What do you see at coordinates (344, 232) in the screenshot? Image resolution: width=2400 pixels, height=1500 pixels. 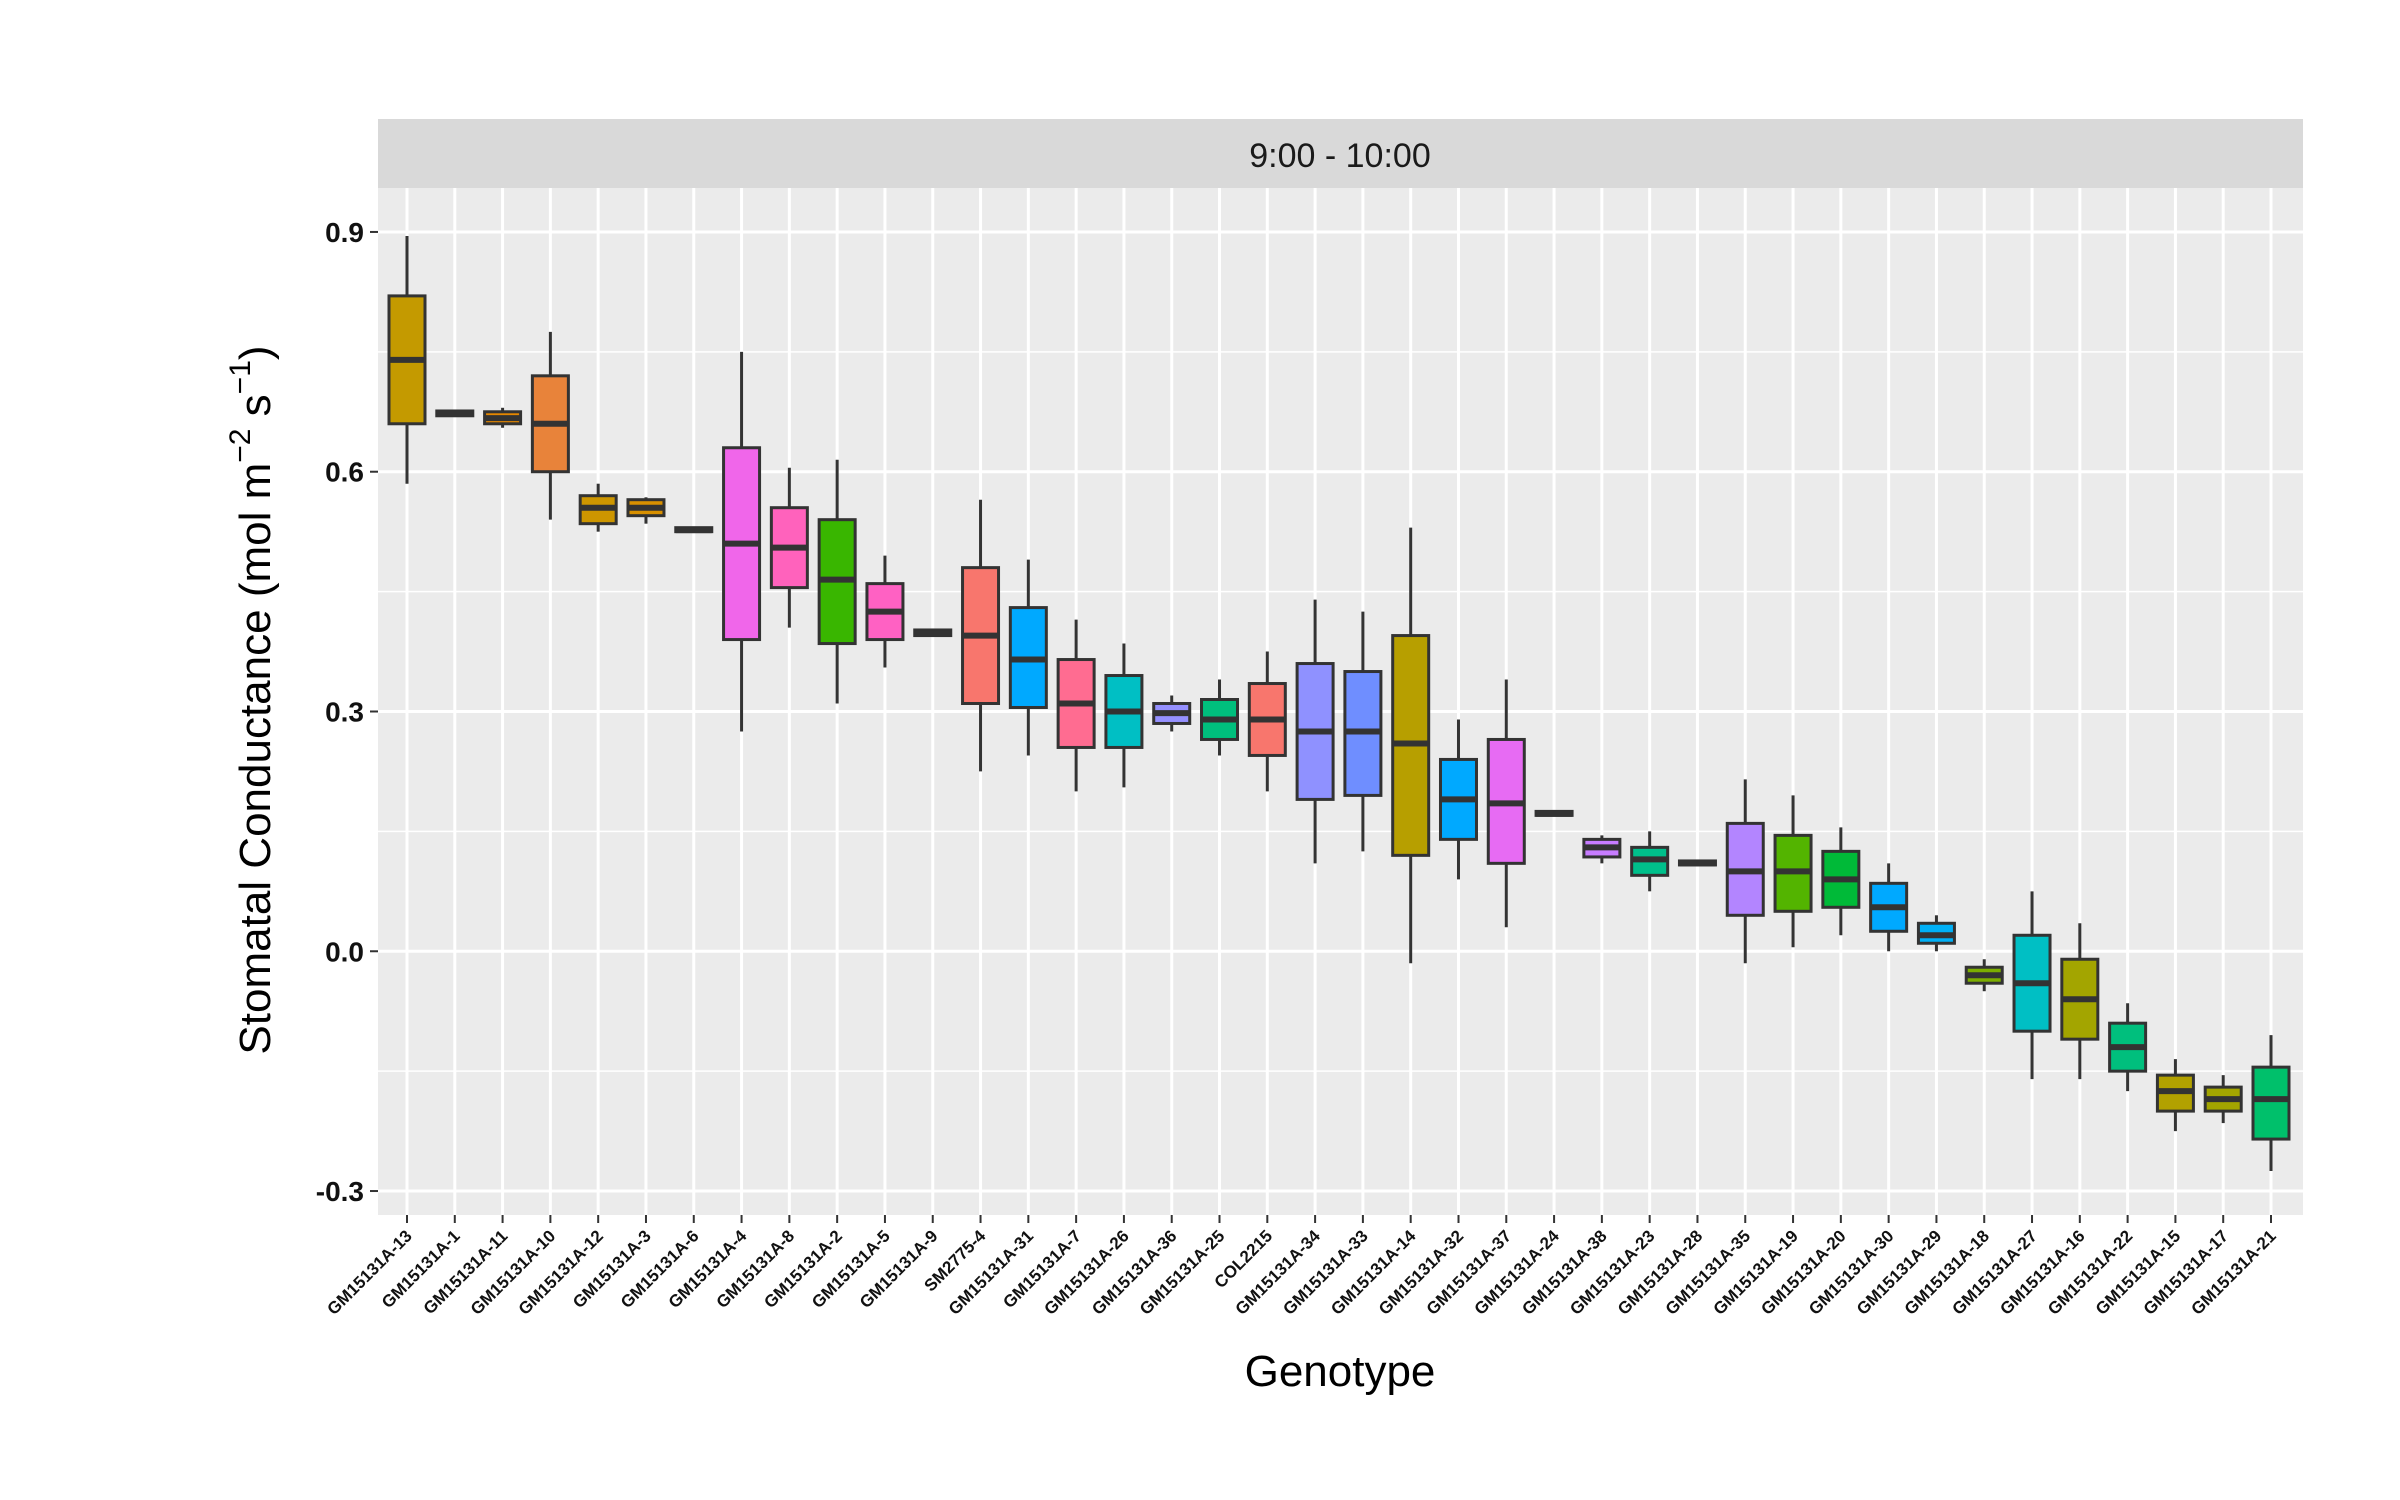 I see `y-tick-label: 0.9` at bounding box center [344, 232].